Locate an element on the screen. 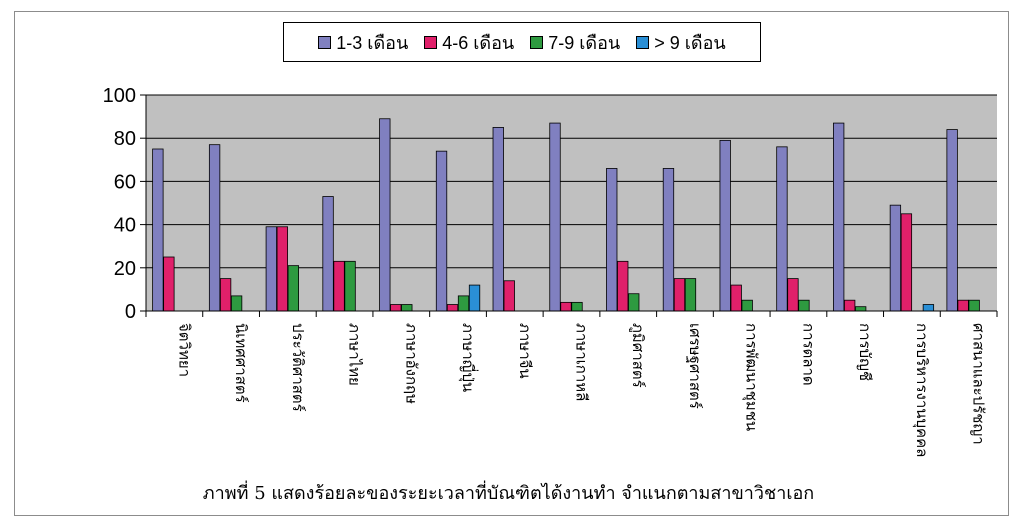 The height and width of the screenshot is (524, 1017). x-tick-label: ภาษาญี่ปุ่น is located at coordinates (468, 357).